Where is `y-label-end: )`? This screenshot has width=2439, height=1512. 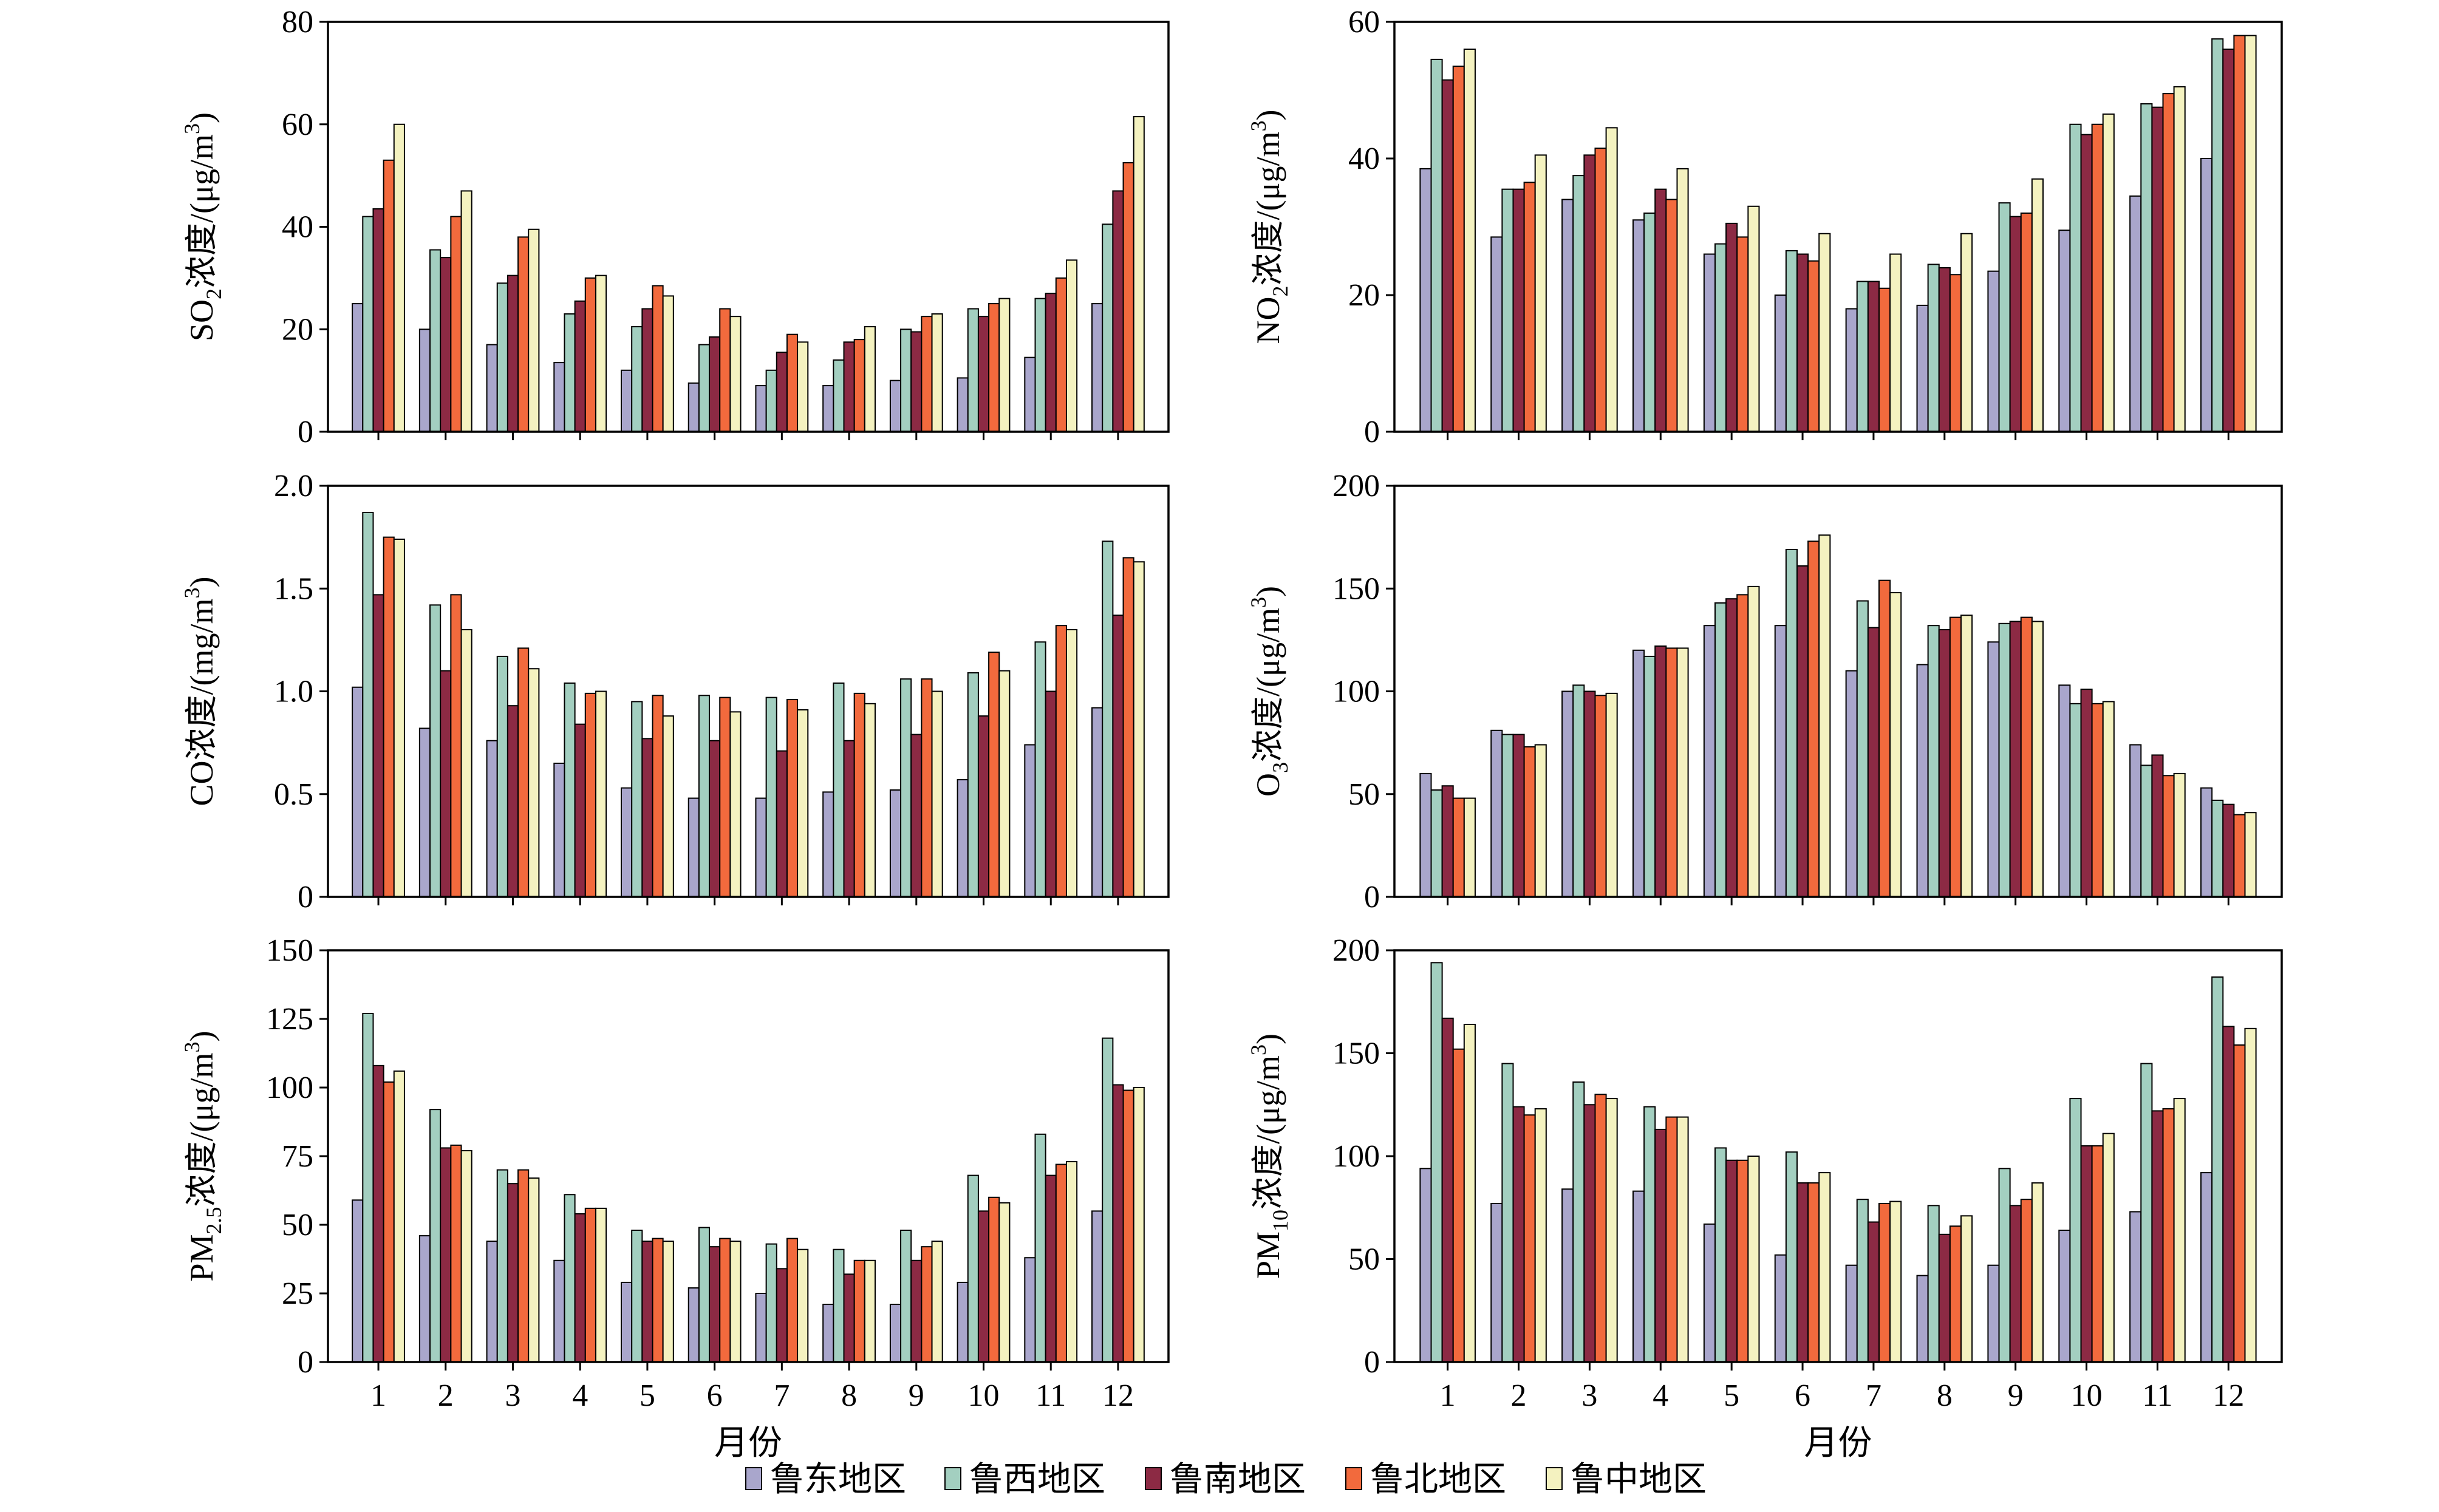
y-label-end: ) is located at coordinates (1268, 115).